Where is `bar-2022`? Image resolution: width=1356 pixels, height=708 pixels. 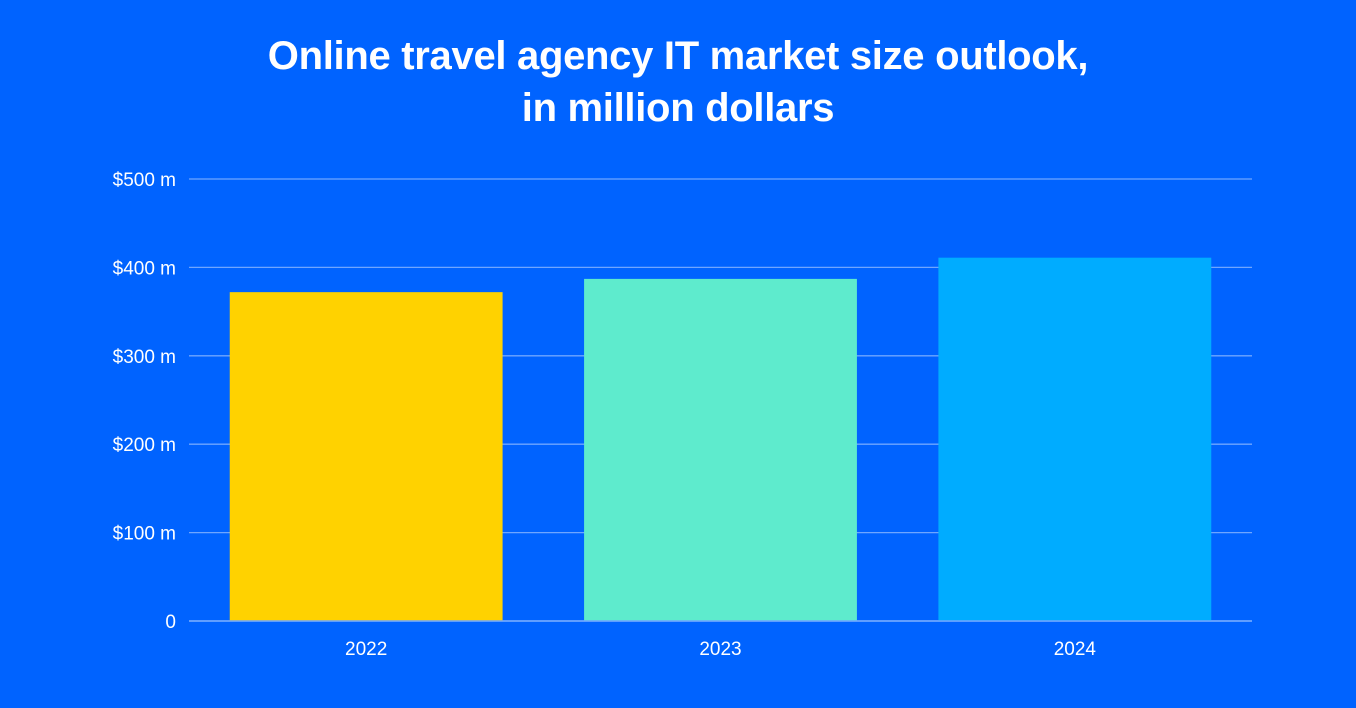
bar-2022 is located at coordinates (366, 456).